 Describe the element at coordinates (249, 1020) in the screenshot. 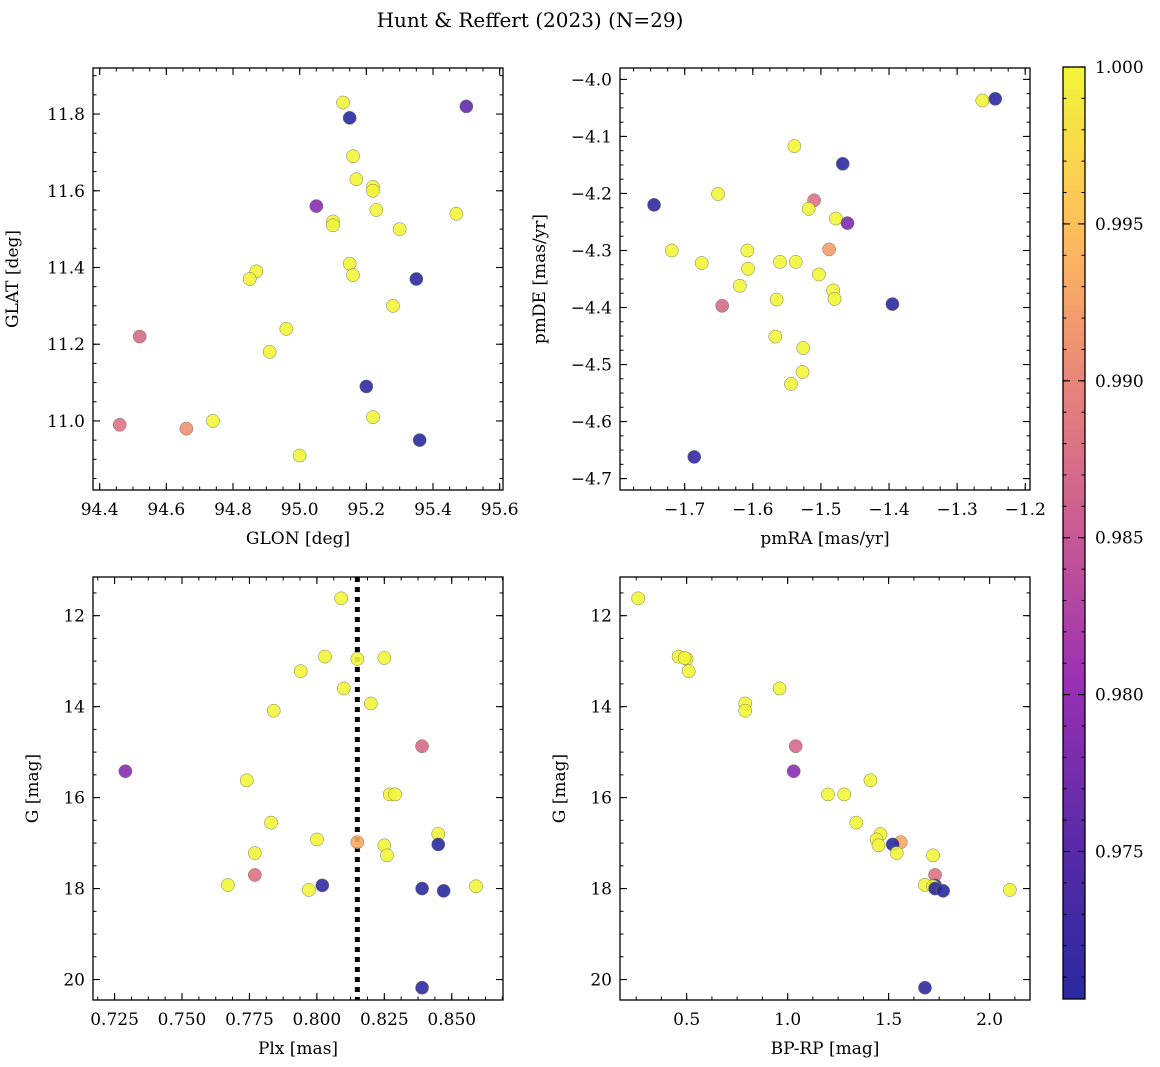

I see `x-tick-label: 0.775` at that location.